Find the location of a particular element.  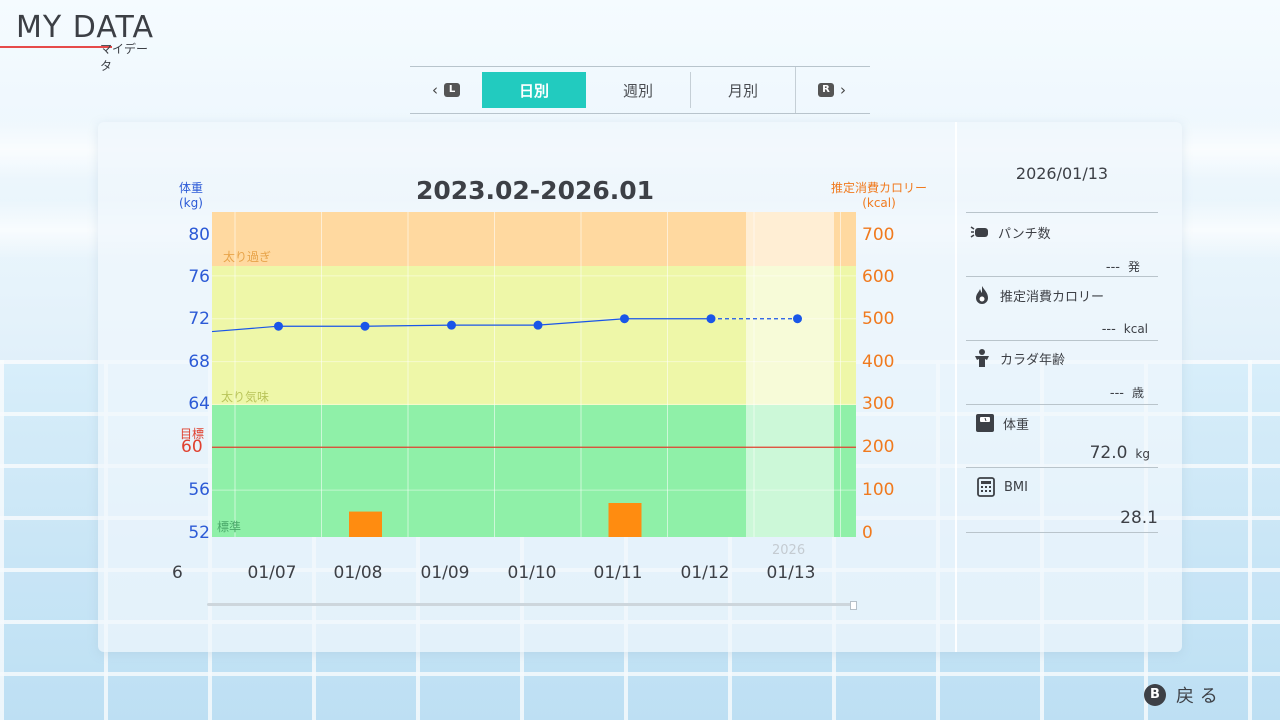

left-tick: 80 is located at coordinates (199, 235).